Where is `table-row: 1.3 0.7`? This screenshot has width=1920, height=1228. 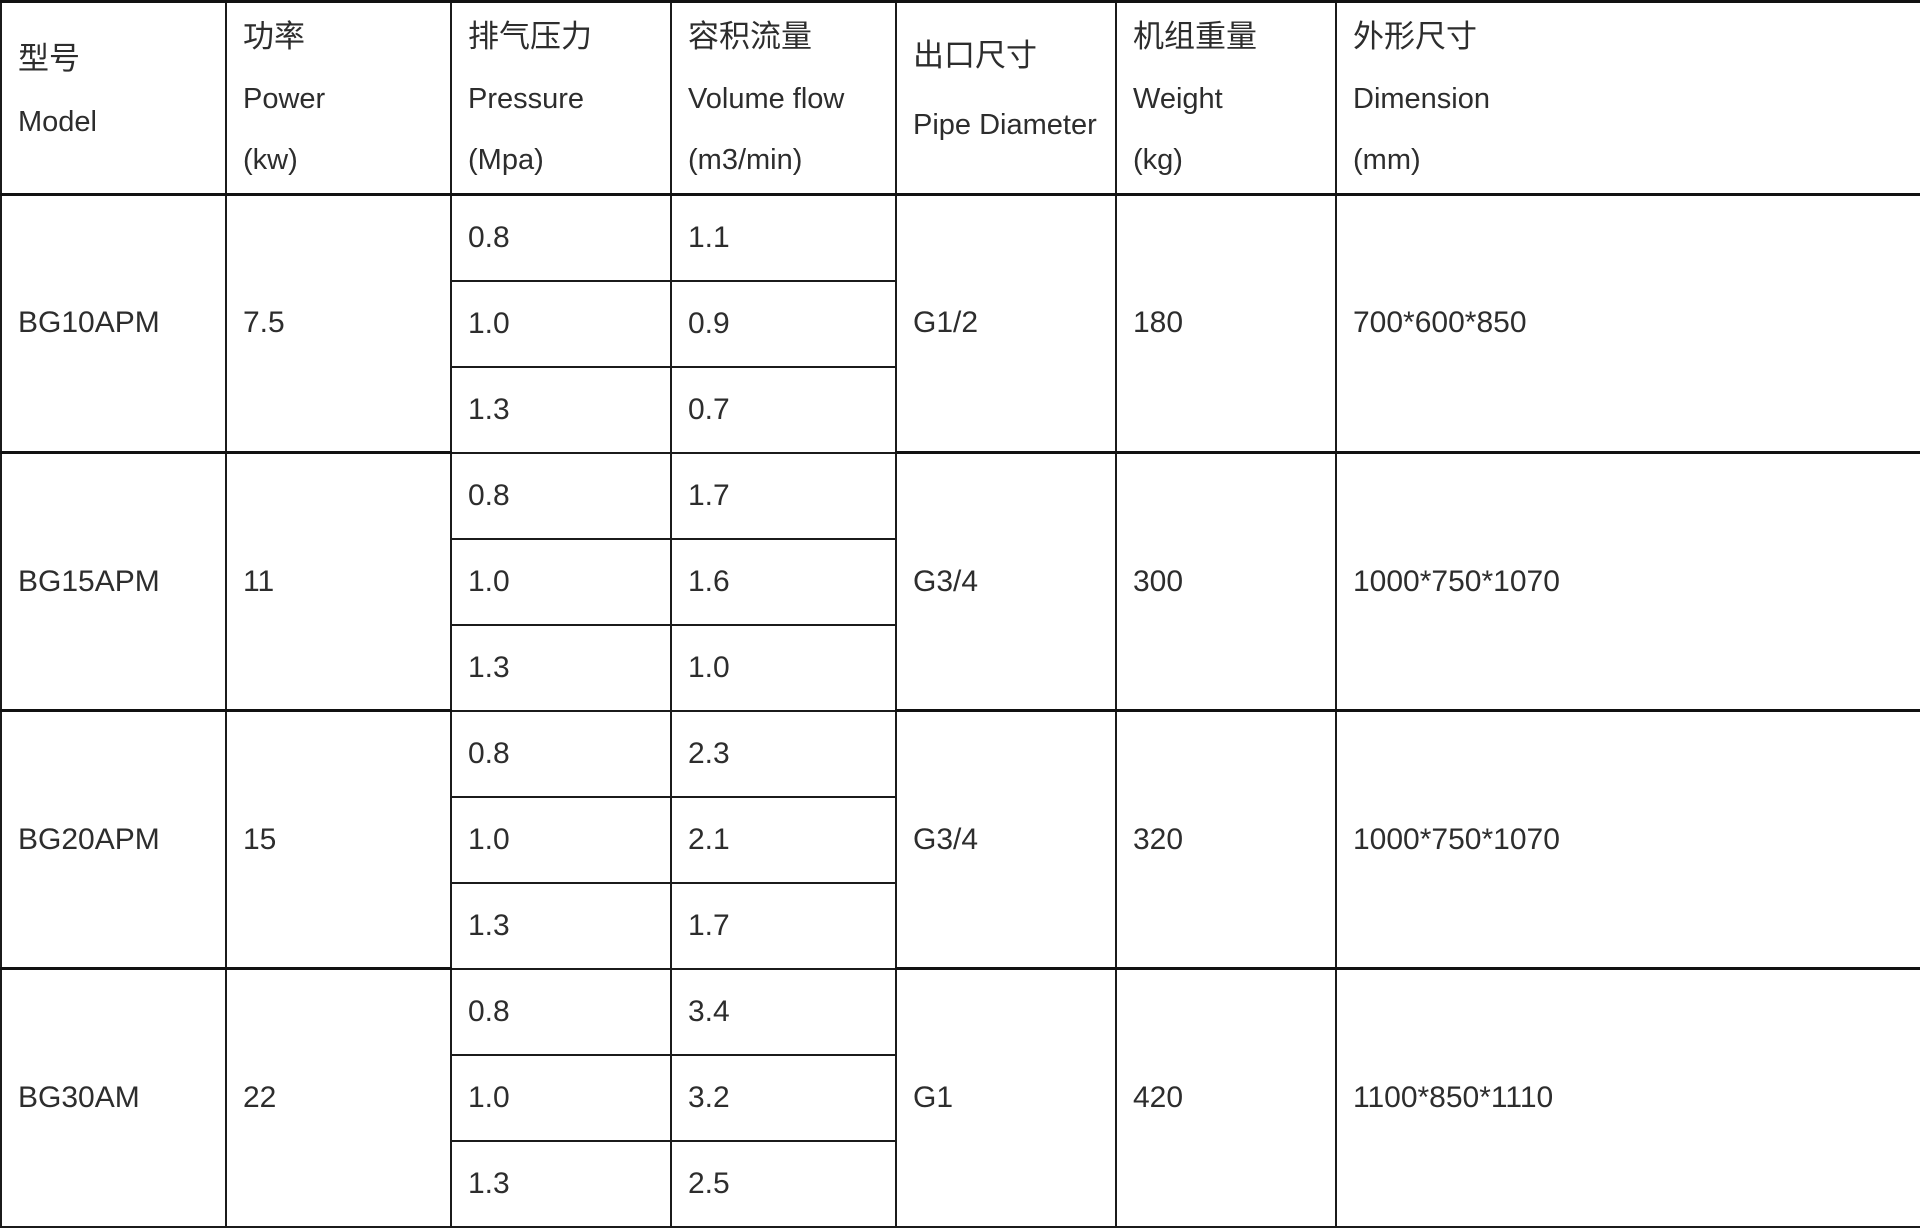 table-row: 1.3 0.7 is located at coordinates (960, 409).